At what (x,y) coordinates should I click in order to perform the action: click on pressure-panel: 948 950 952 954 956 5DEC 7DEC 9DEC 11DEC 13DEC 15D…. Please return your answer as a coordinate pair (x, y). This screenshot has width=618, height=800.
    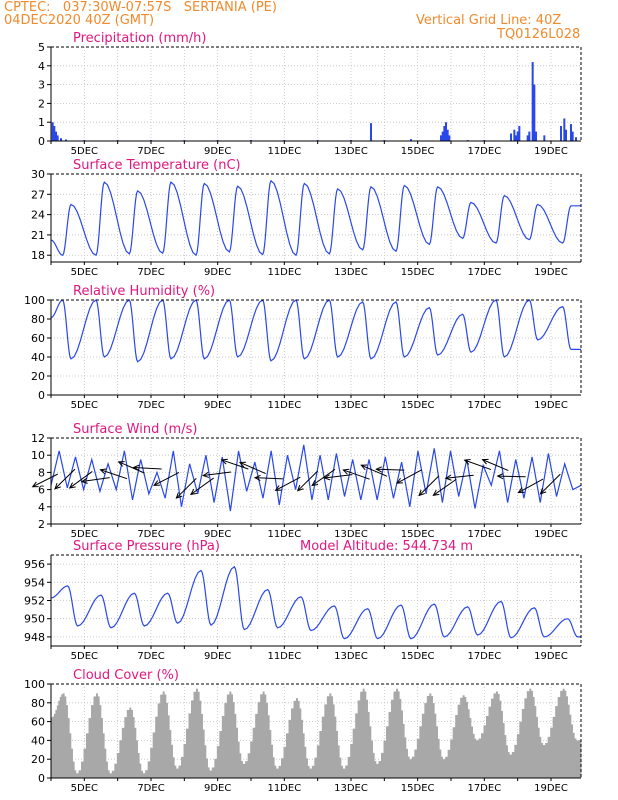
    Looking at the image, I should click on (303, 600).